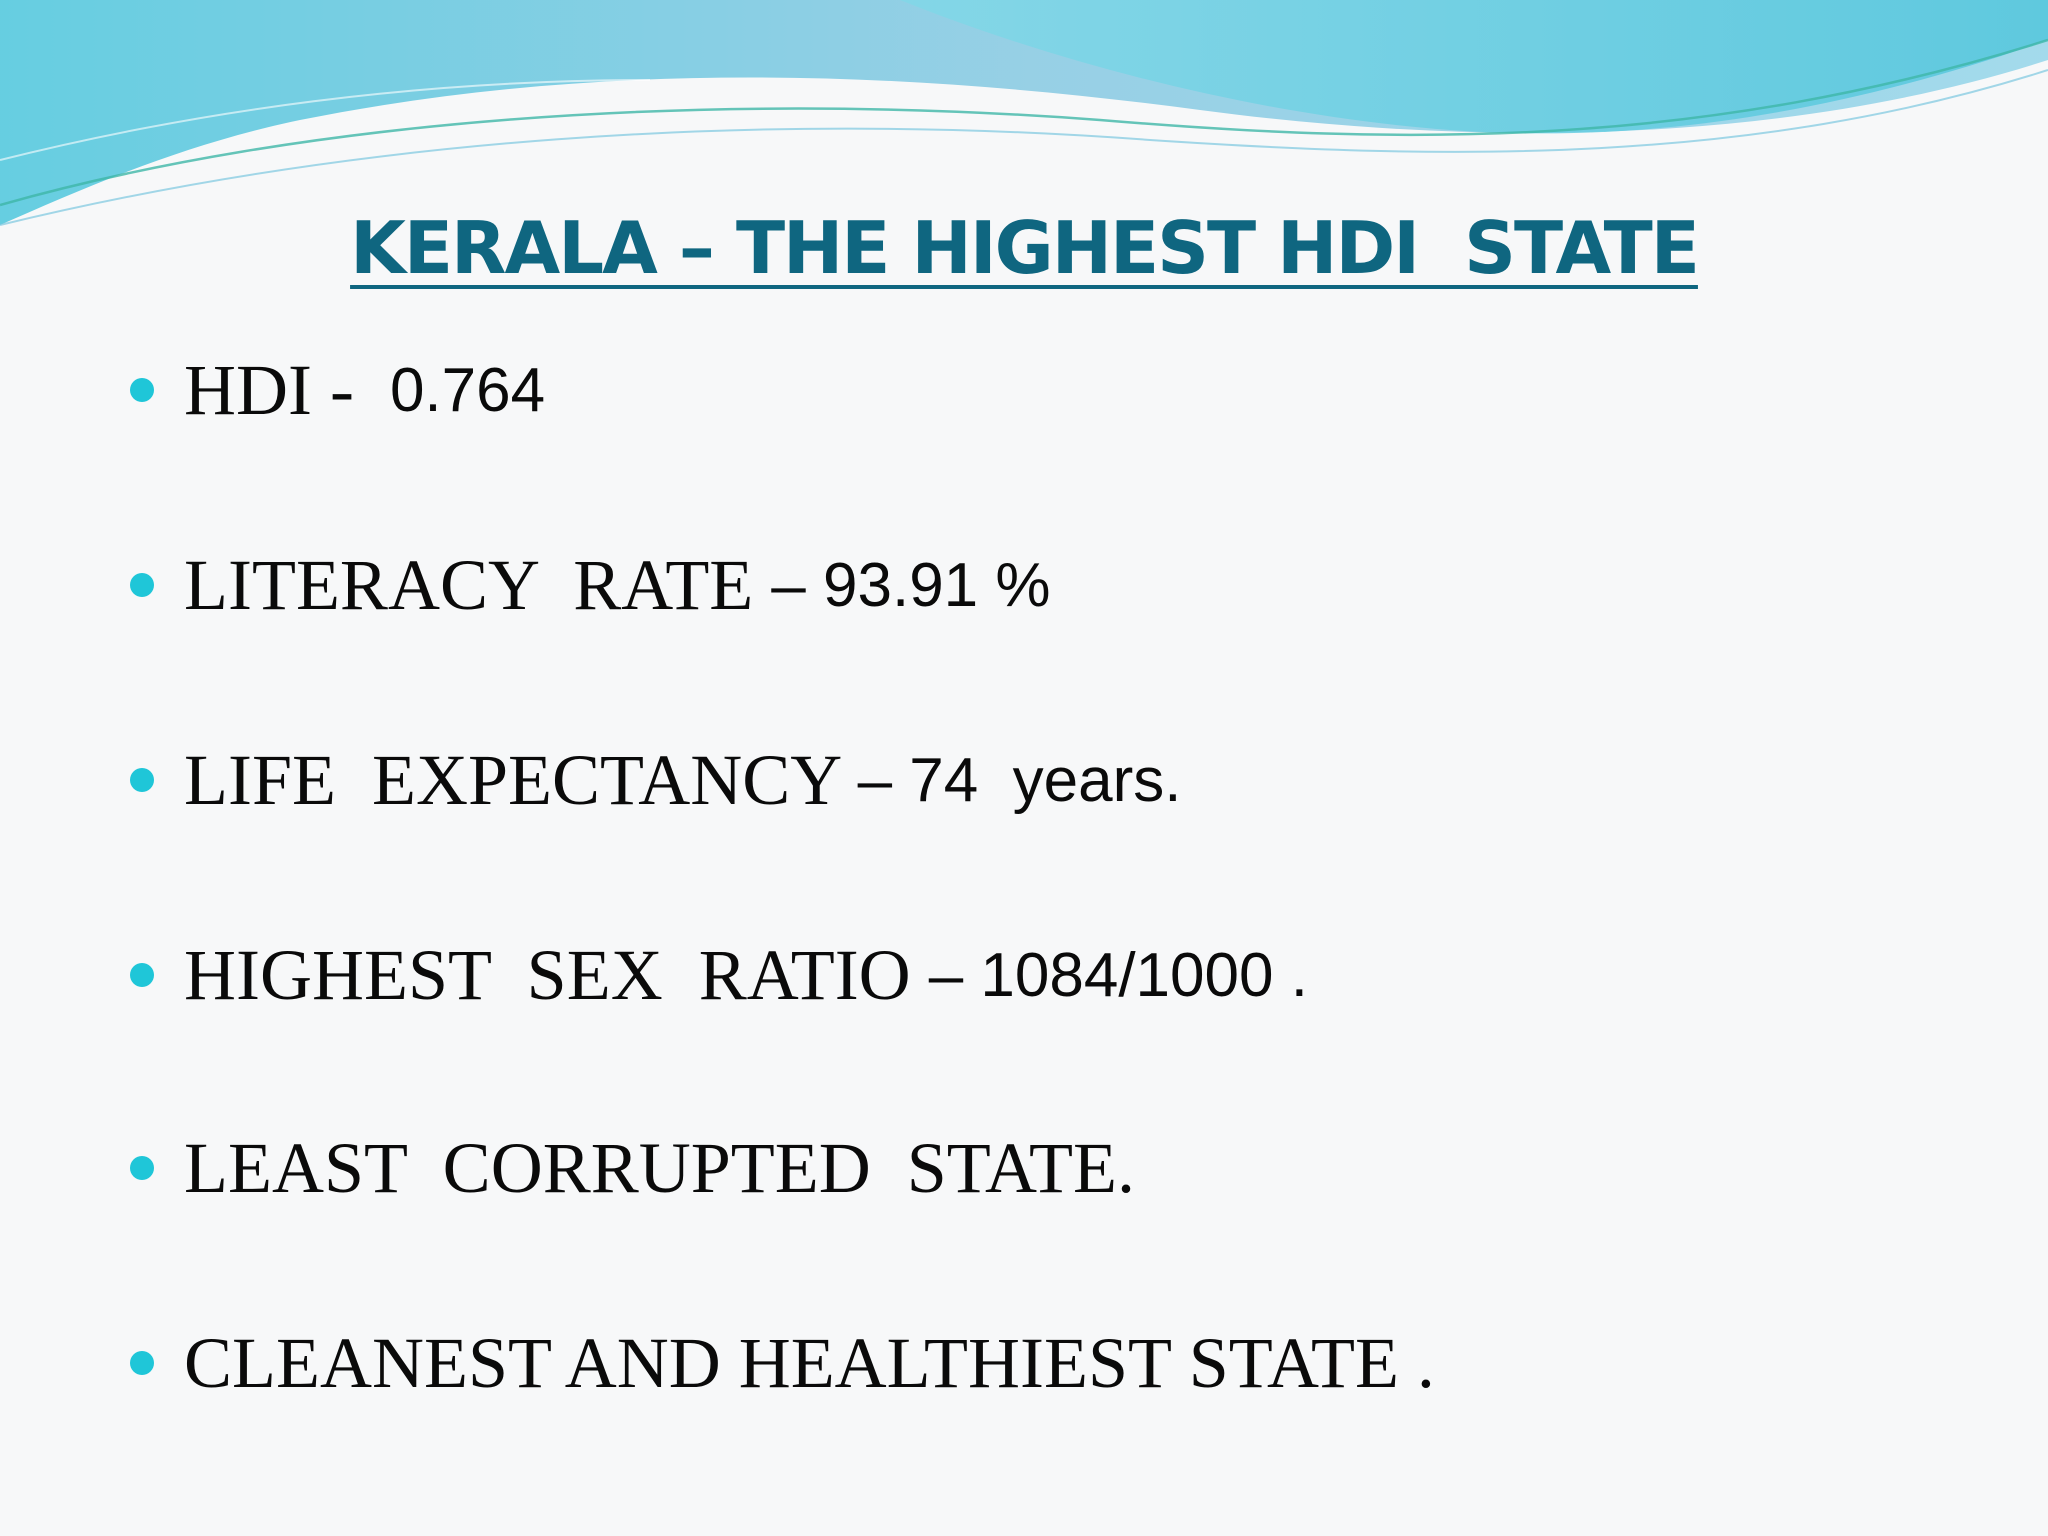  I want to click on bullet-value: – 93.91 %, so click(911, 585).